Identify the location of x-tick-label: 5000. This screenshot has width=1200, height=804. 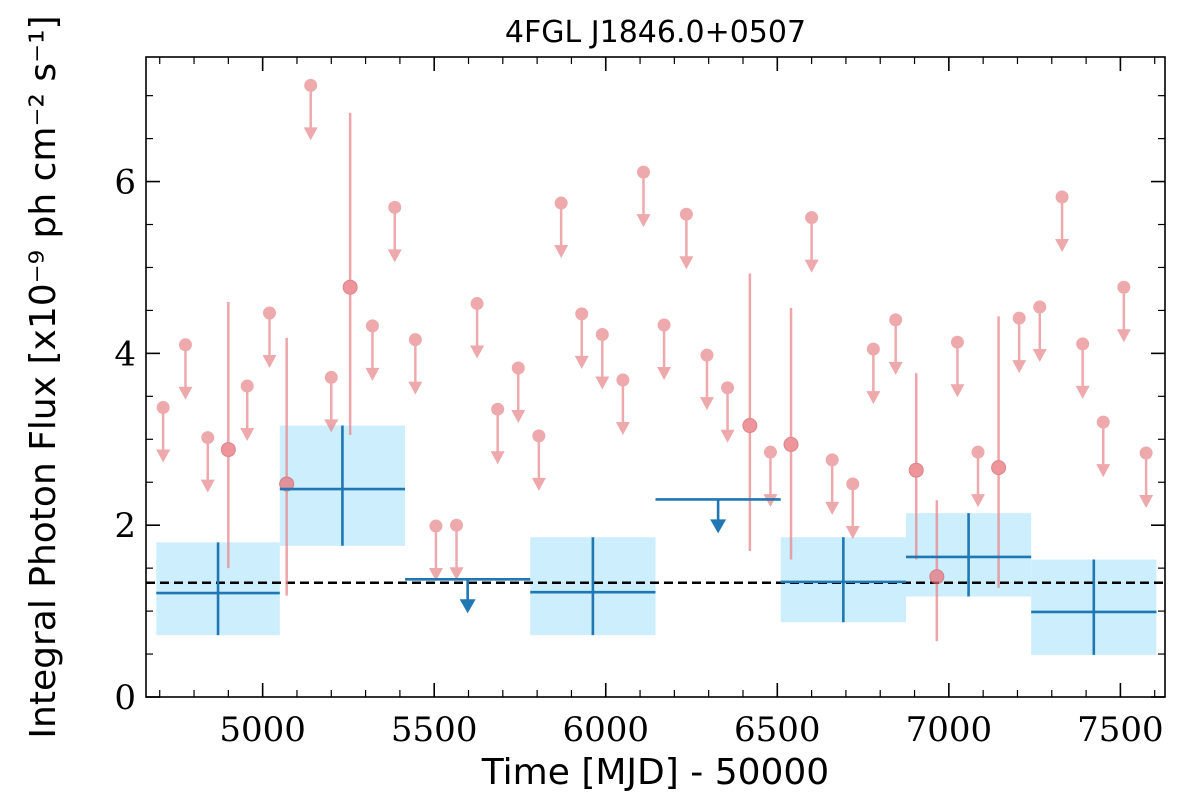
(262, 730).